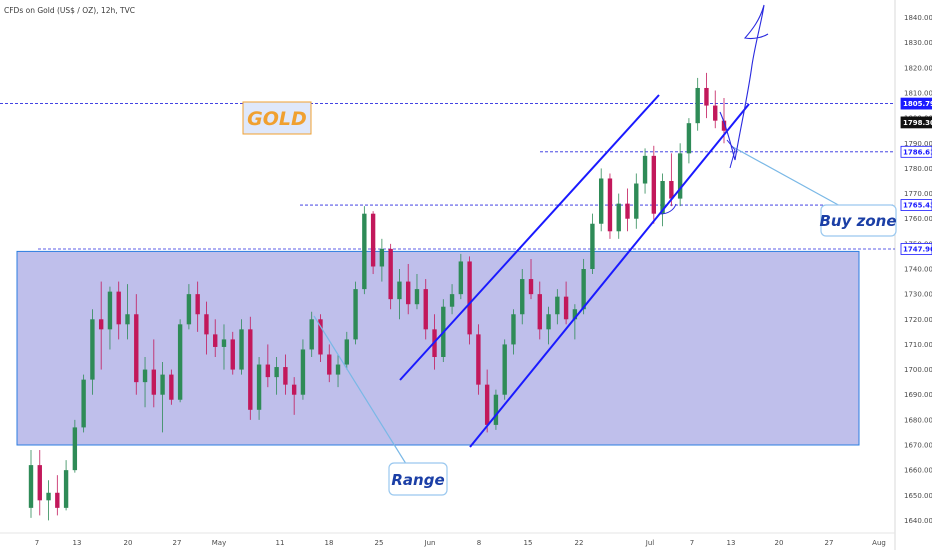 The width and height of the screenshot is (932, 550). Describe the element at coordinates (528, 543) in the screenshot. I see `x-tick-label: 15` at that location.